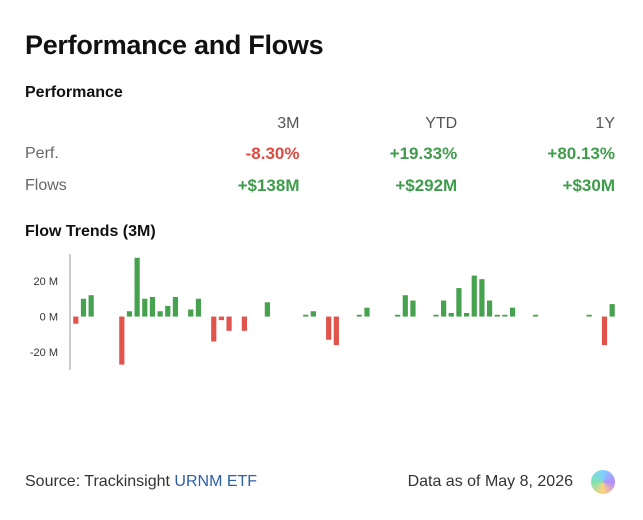 The height and width of the screenshot is (520, 643). I want to click on trackinsight-logo-icon, so click(603, 482).